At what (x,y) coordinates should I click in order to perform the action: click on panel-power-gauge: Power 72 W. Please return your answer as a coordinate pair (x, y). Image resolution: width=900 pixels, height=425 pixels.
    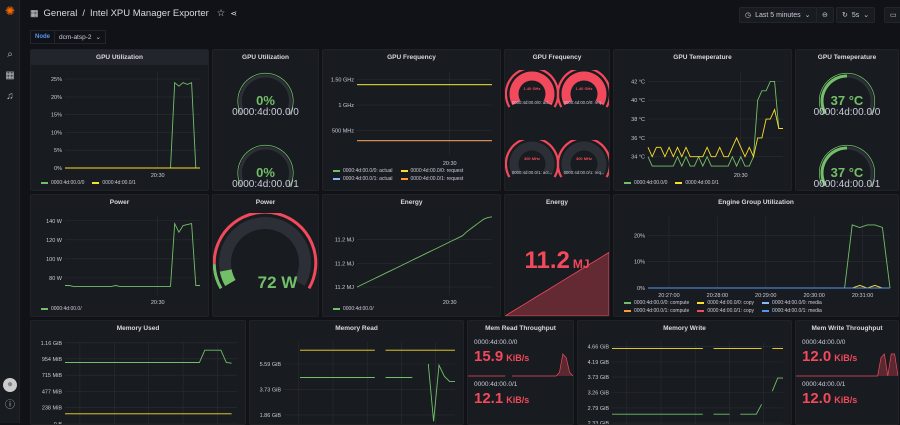
    Looking at the image, I should click on (265, 255).